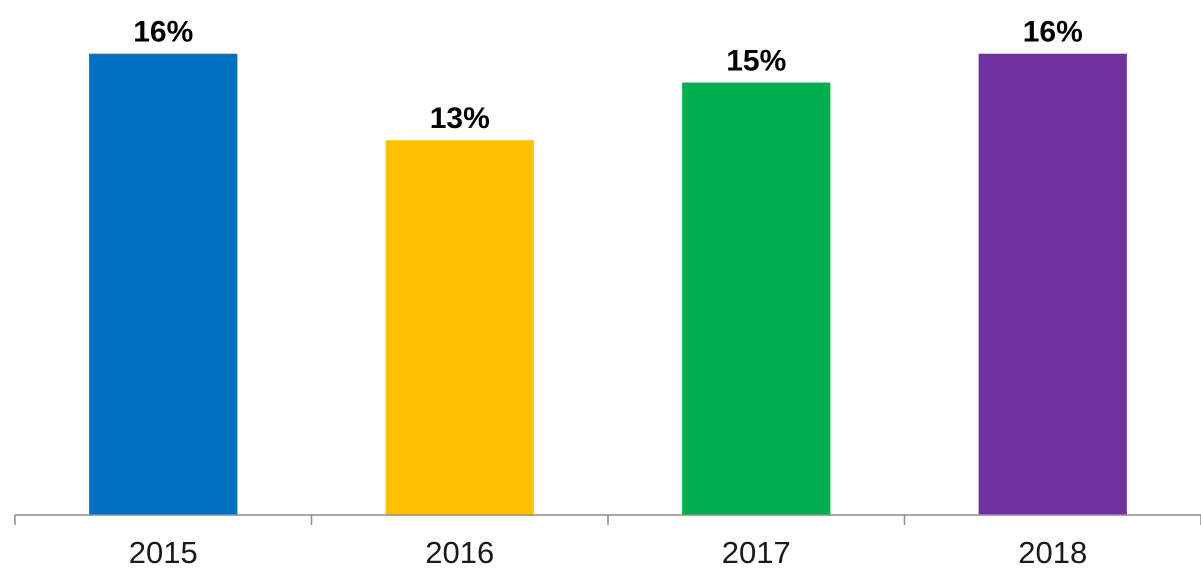 The image size is (1201, 569). What do you see at coordinates (459, 552) in the screenshot?
I see `x-tick-label-2016: 2016` at bounding box center [459, 552].